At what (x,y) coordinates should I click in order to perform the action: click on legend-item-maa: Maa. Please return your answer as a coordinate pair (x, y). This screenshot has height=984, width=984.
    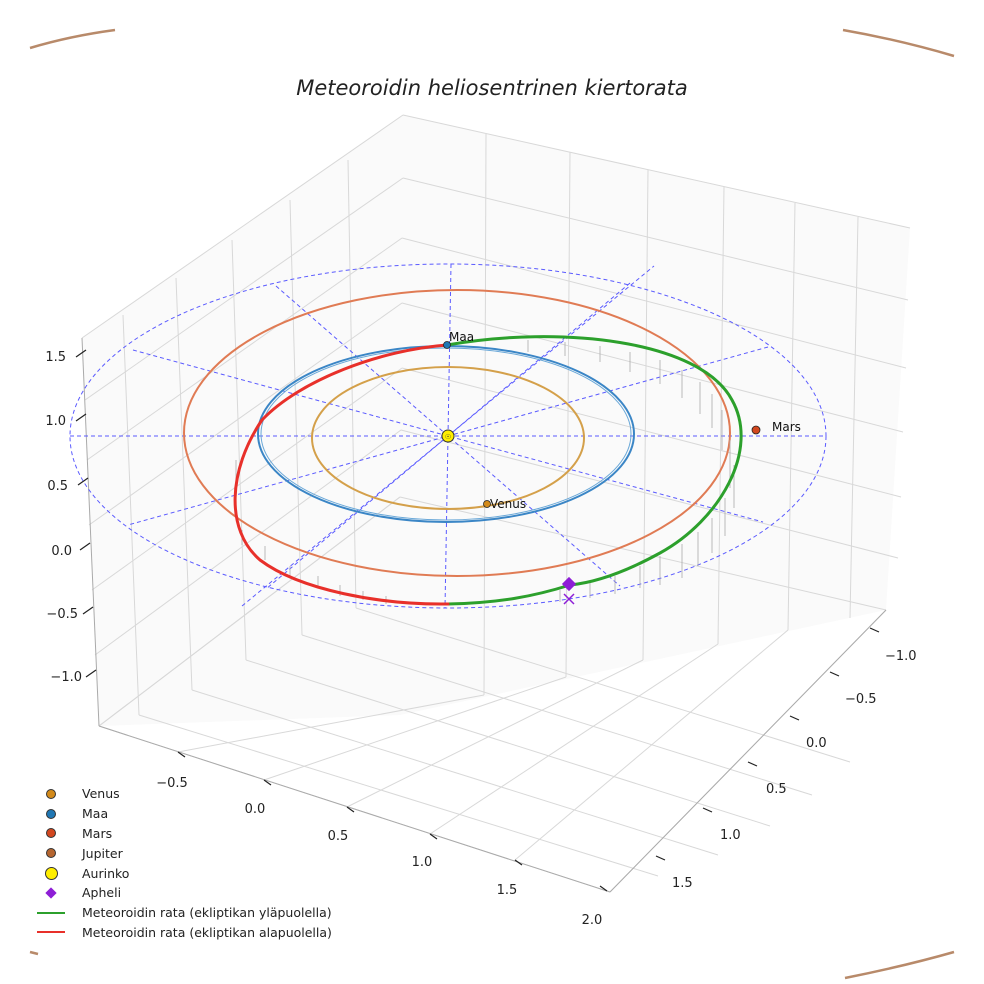
    Looking at the image, I should click on (181, 814).